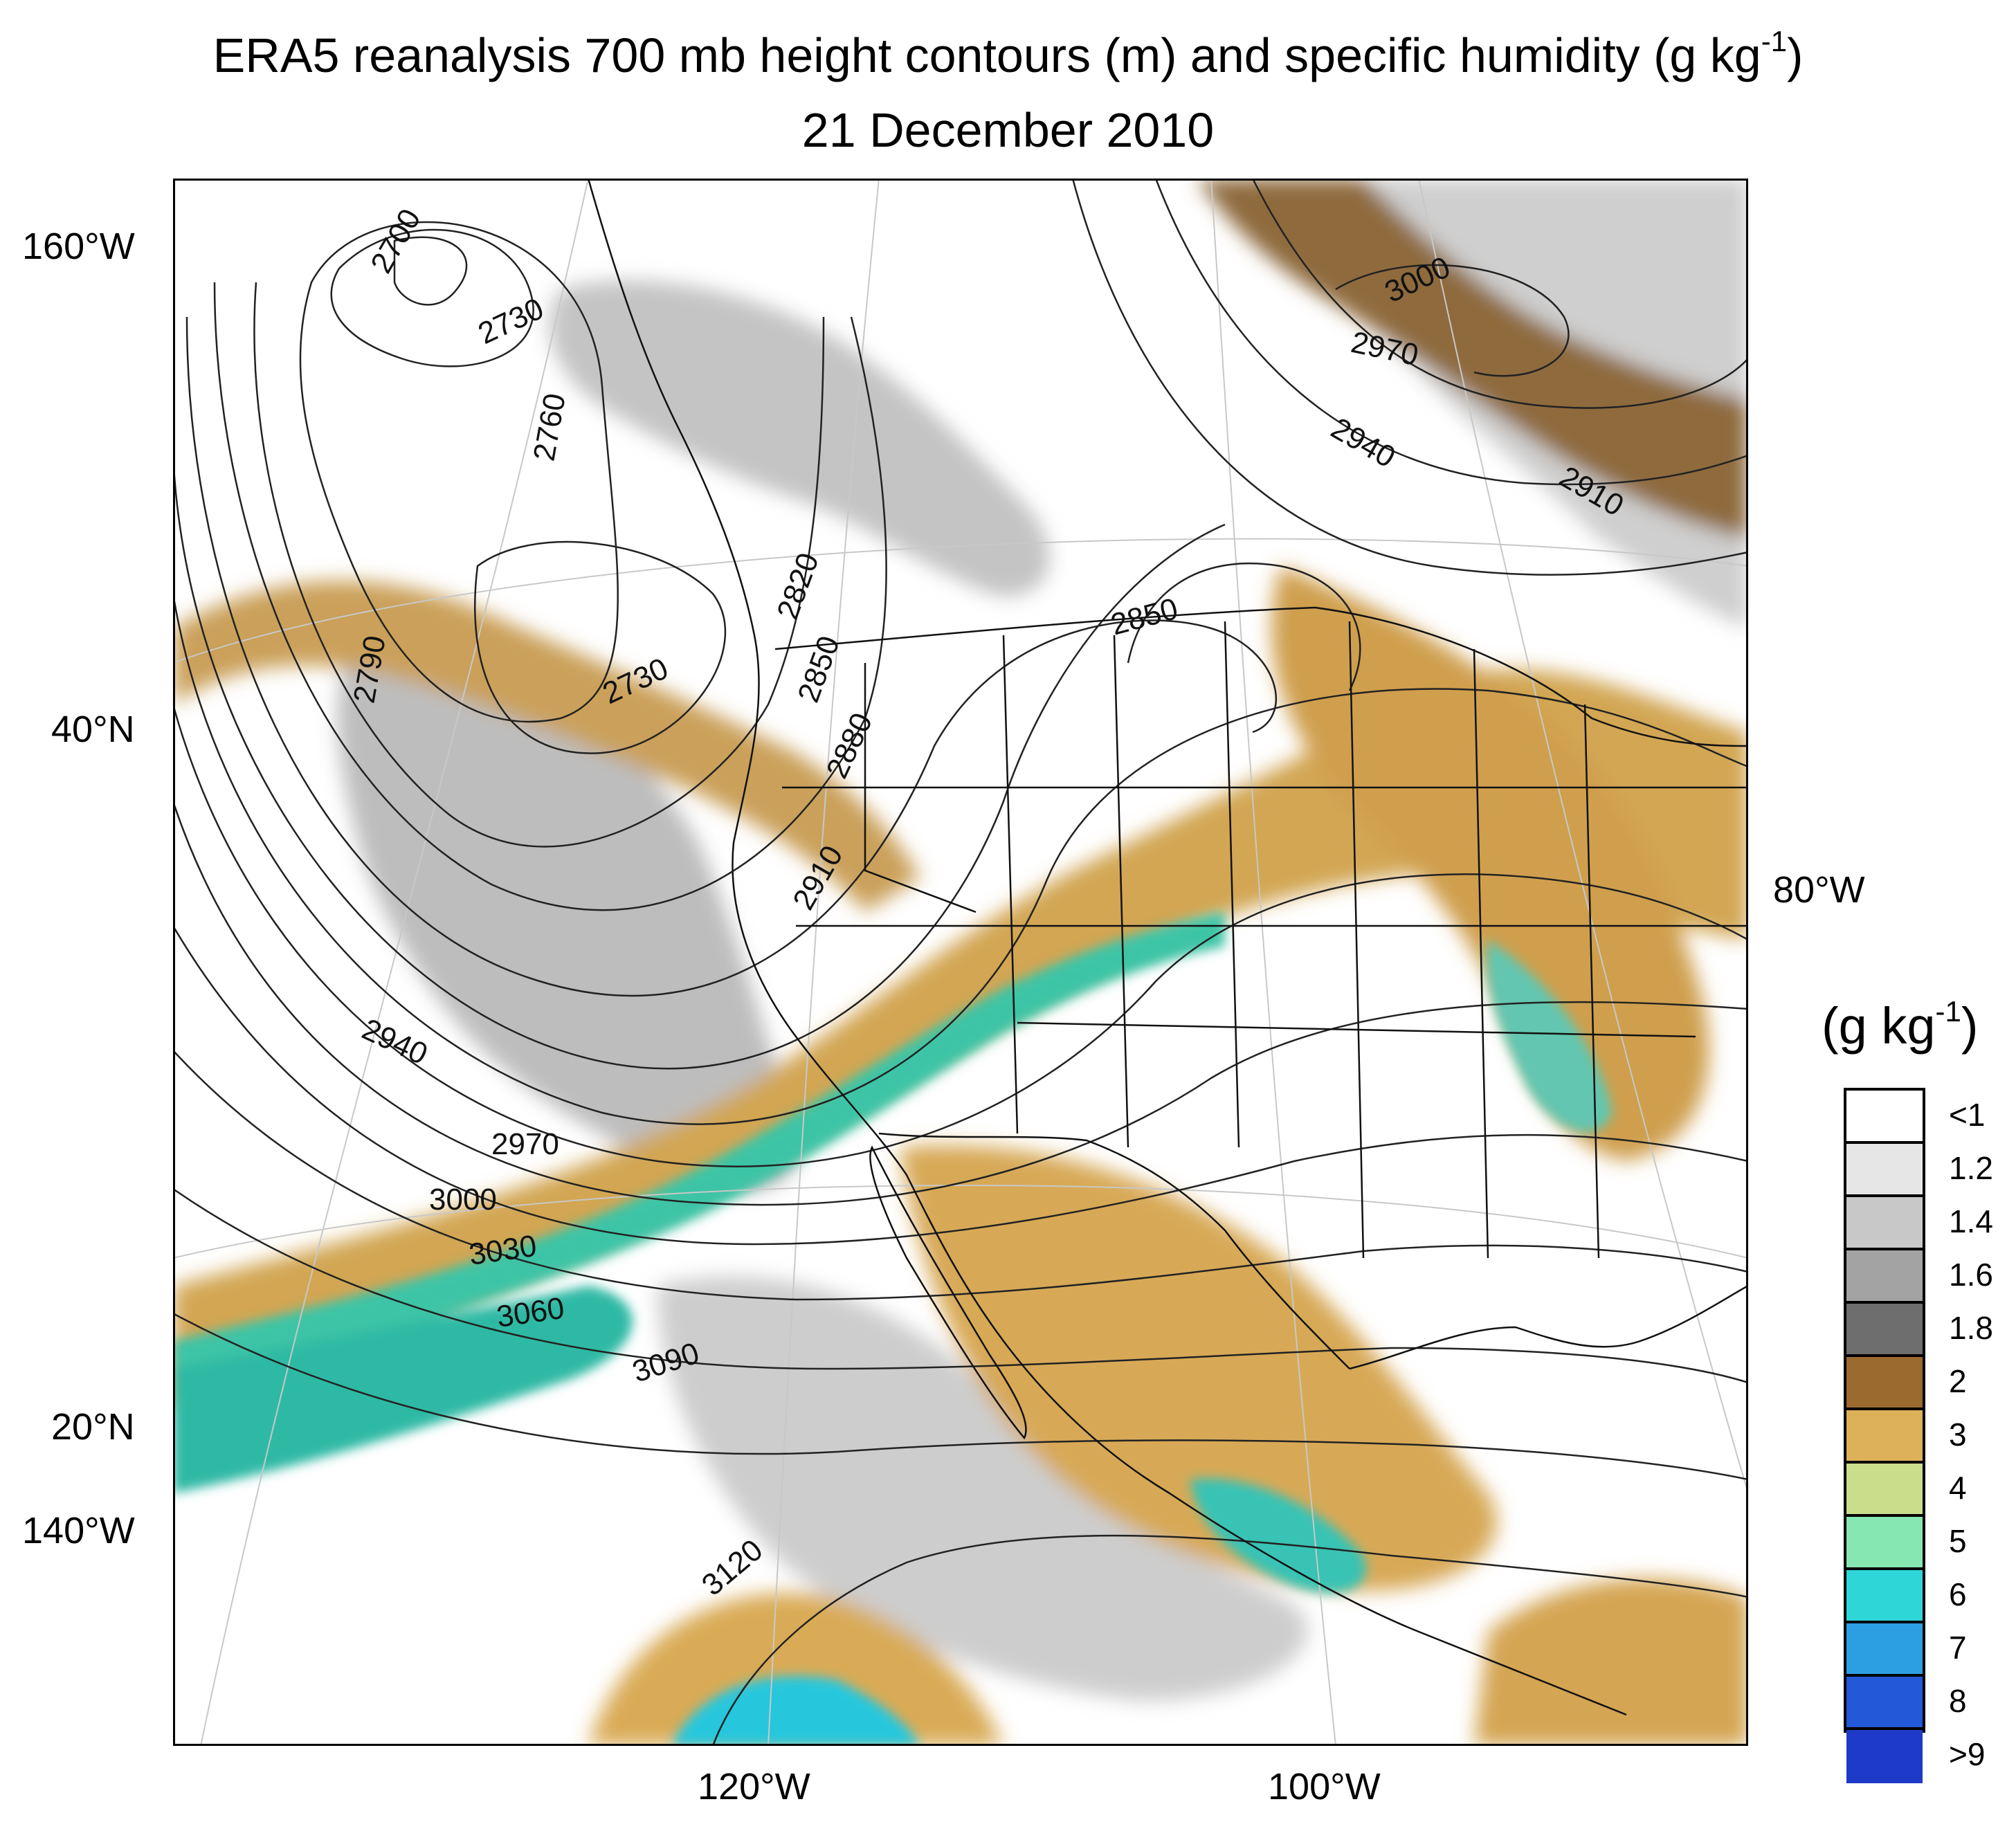 The image size is (2016, 1822). I want to click on legend-title: (g kg-1), so click(1900, 1025).